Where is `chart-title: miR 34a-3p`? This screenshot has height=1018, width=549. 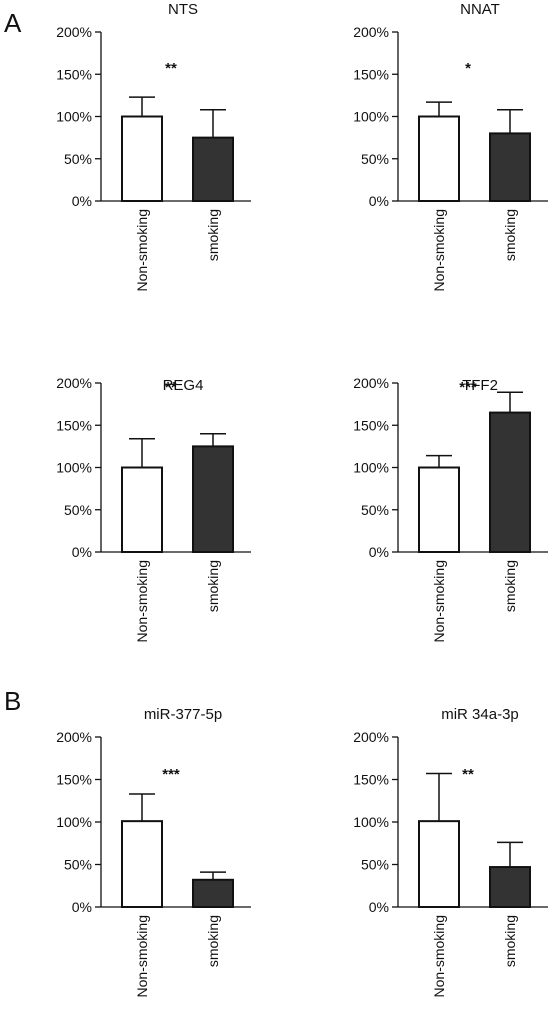
chart-title: miR 34a-3p is located at coordinates (480, 714).